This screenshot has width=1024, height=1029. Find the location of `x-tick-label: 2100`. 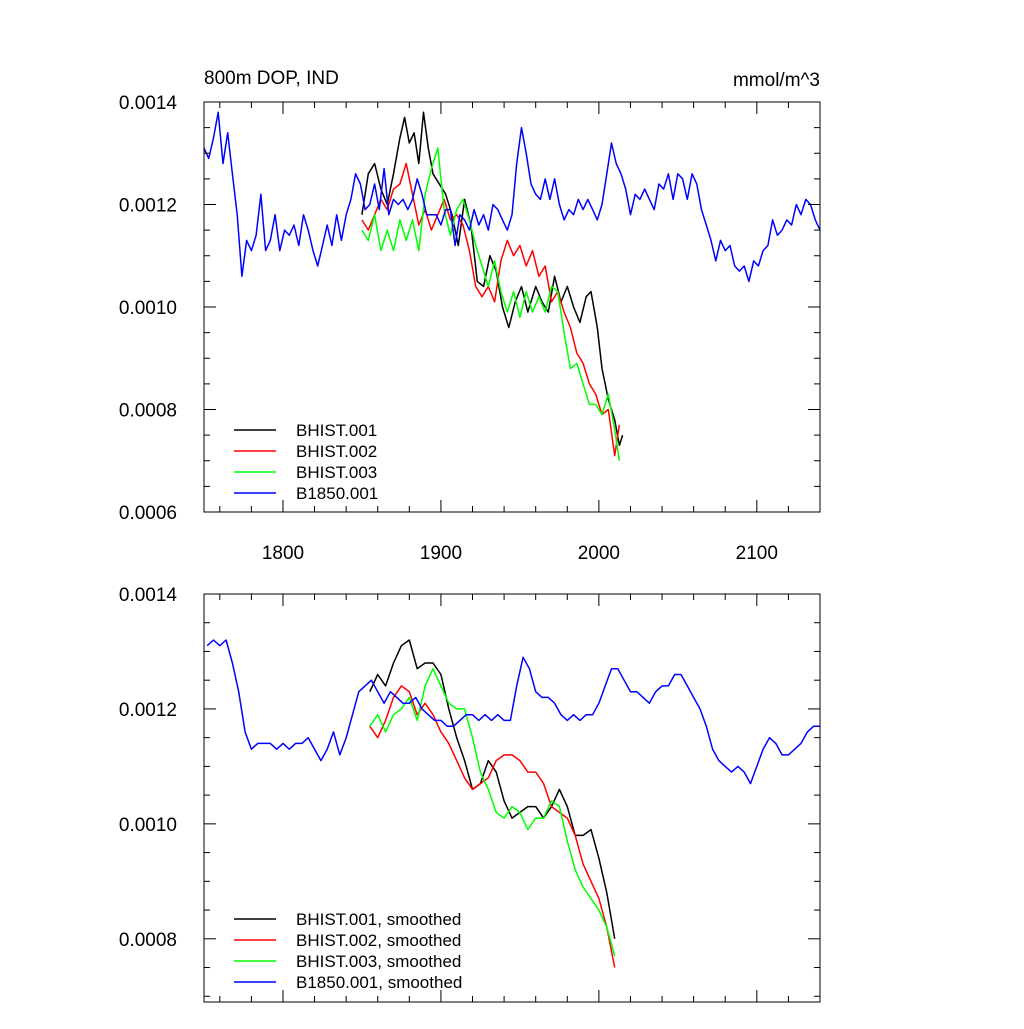

x-tick-label: 2100 is located at coordinates (757, 553).